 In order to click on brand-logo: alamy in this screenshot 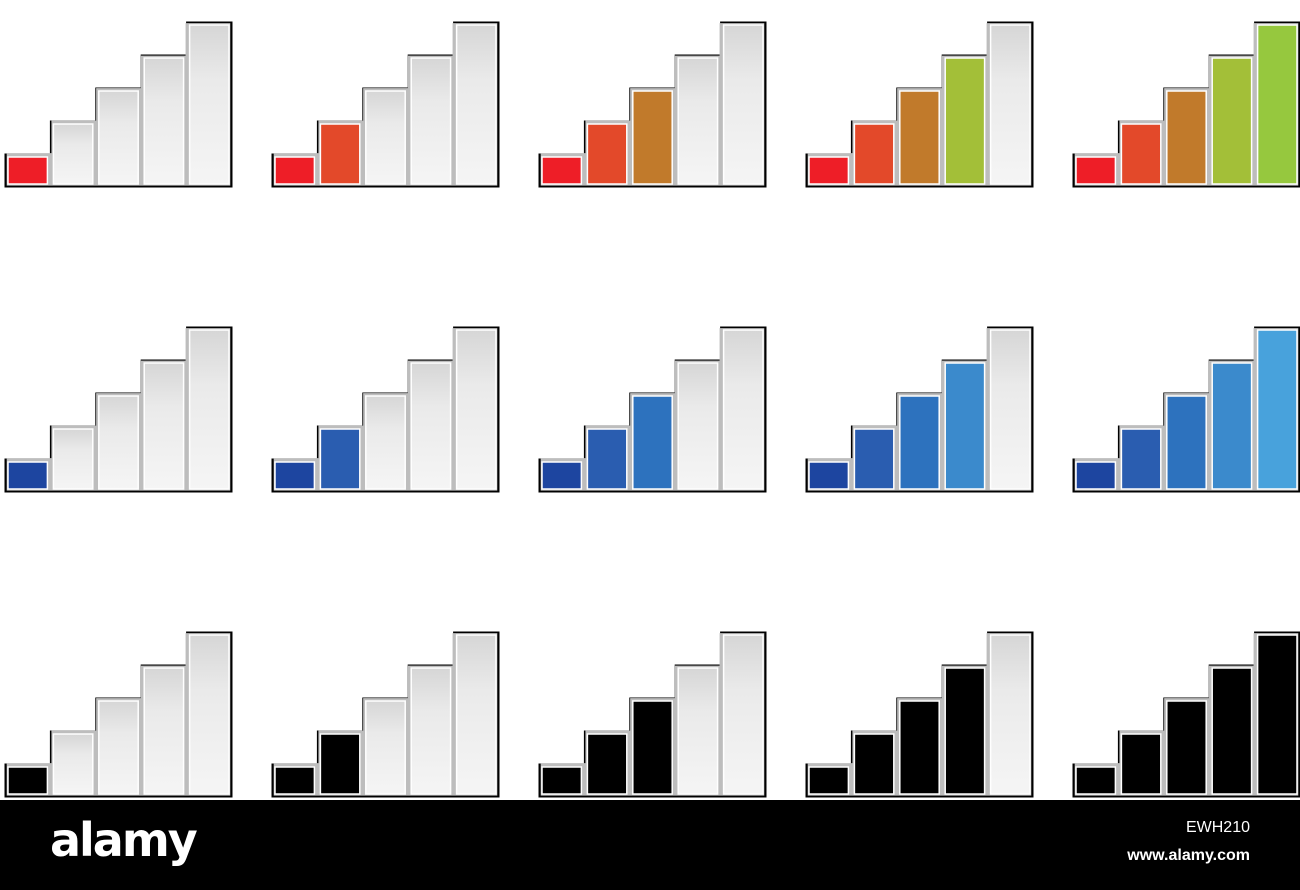, I will do `click(124, 840)`.